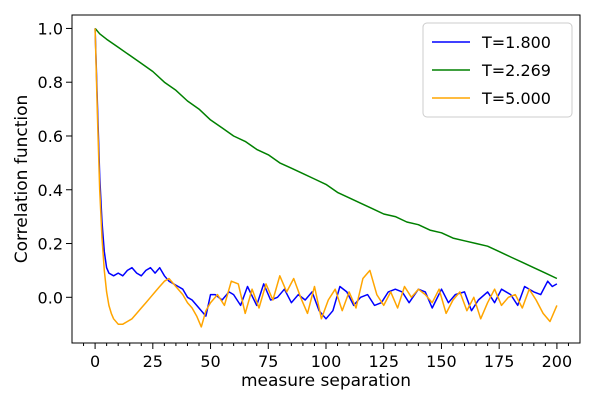 This screenshot has width=593, height=403. Describe the element at coordinates (55, 163) in the screenshot. I see `y-axis: 0.0 0.2 0.4 0.6 0.8 1.0` at that location.